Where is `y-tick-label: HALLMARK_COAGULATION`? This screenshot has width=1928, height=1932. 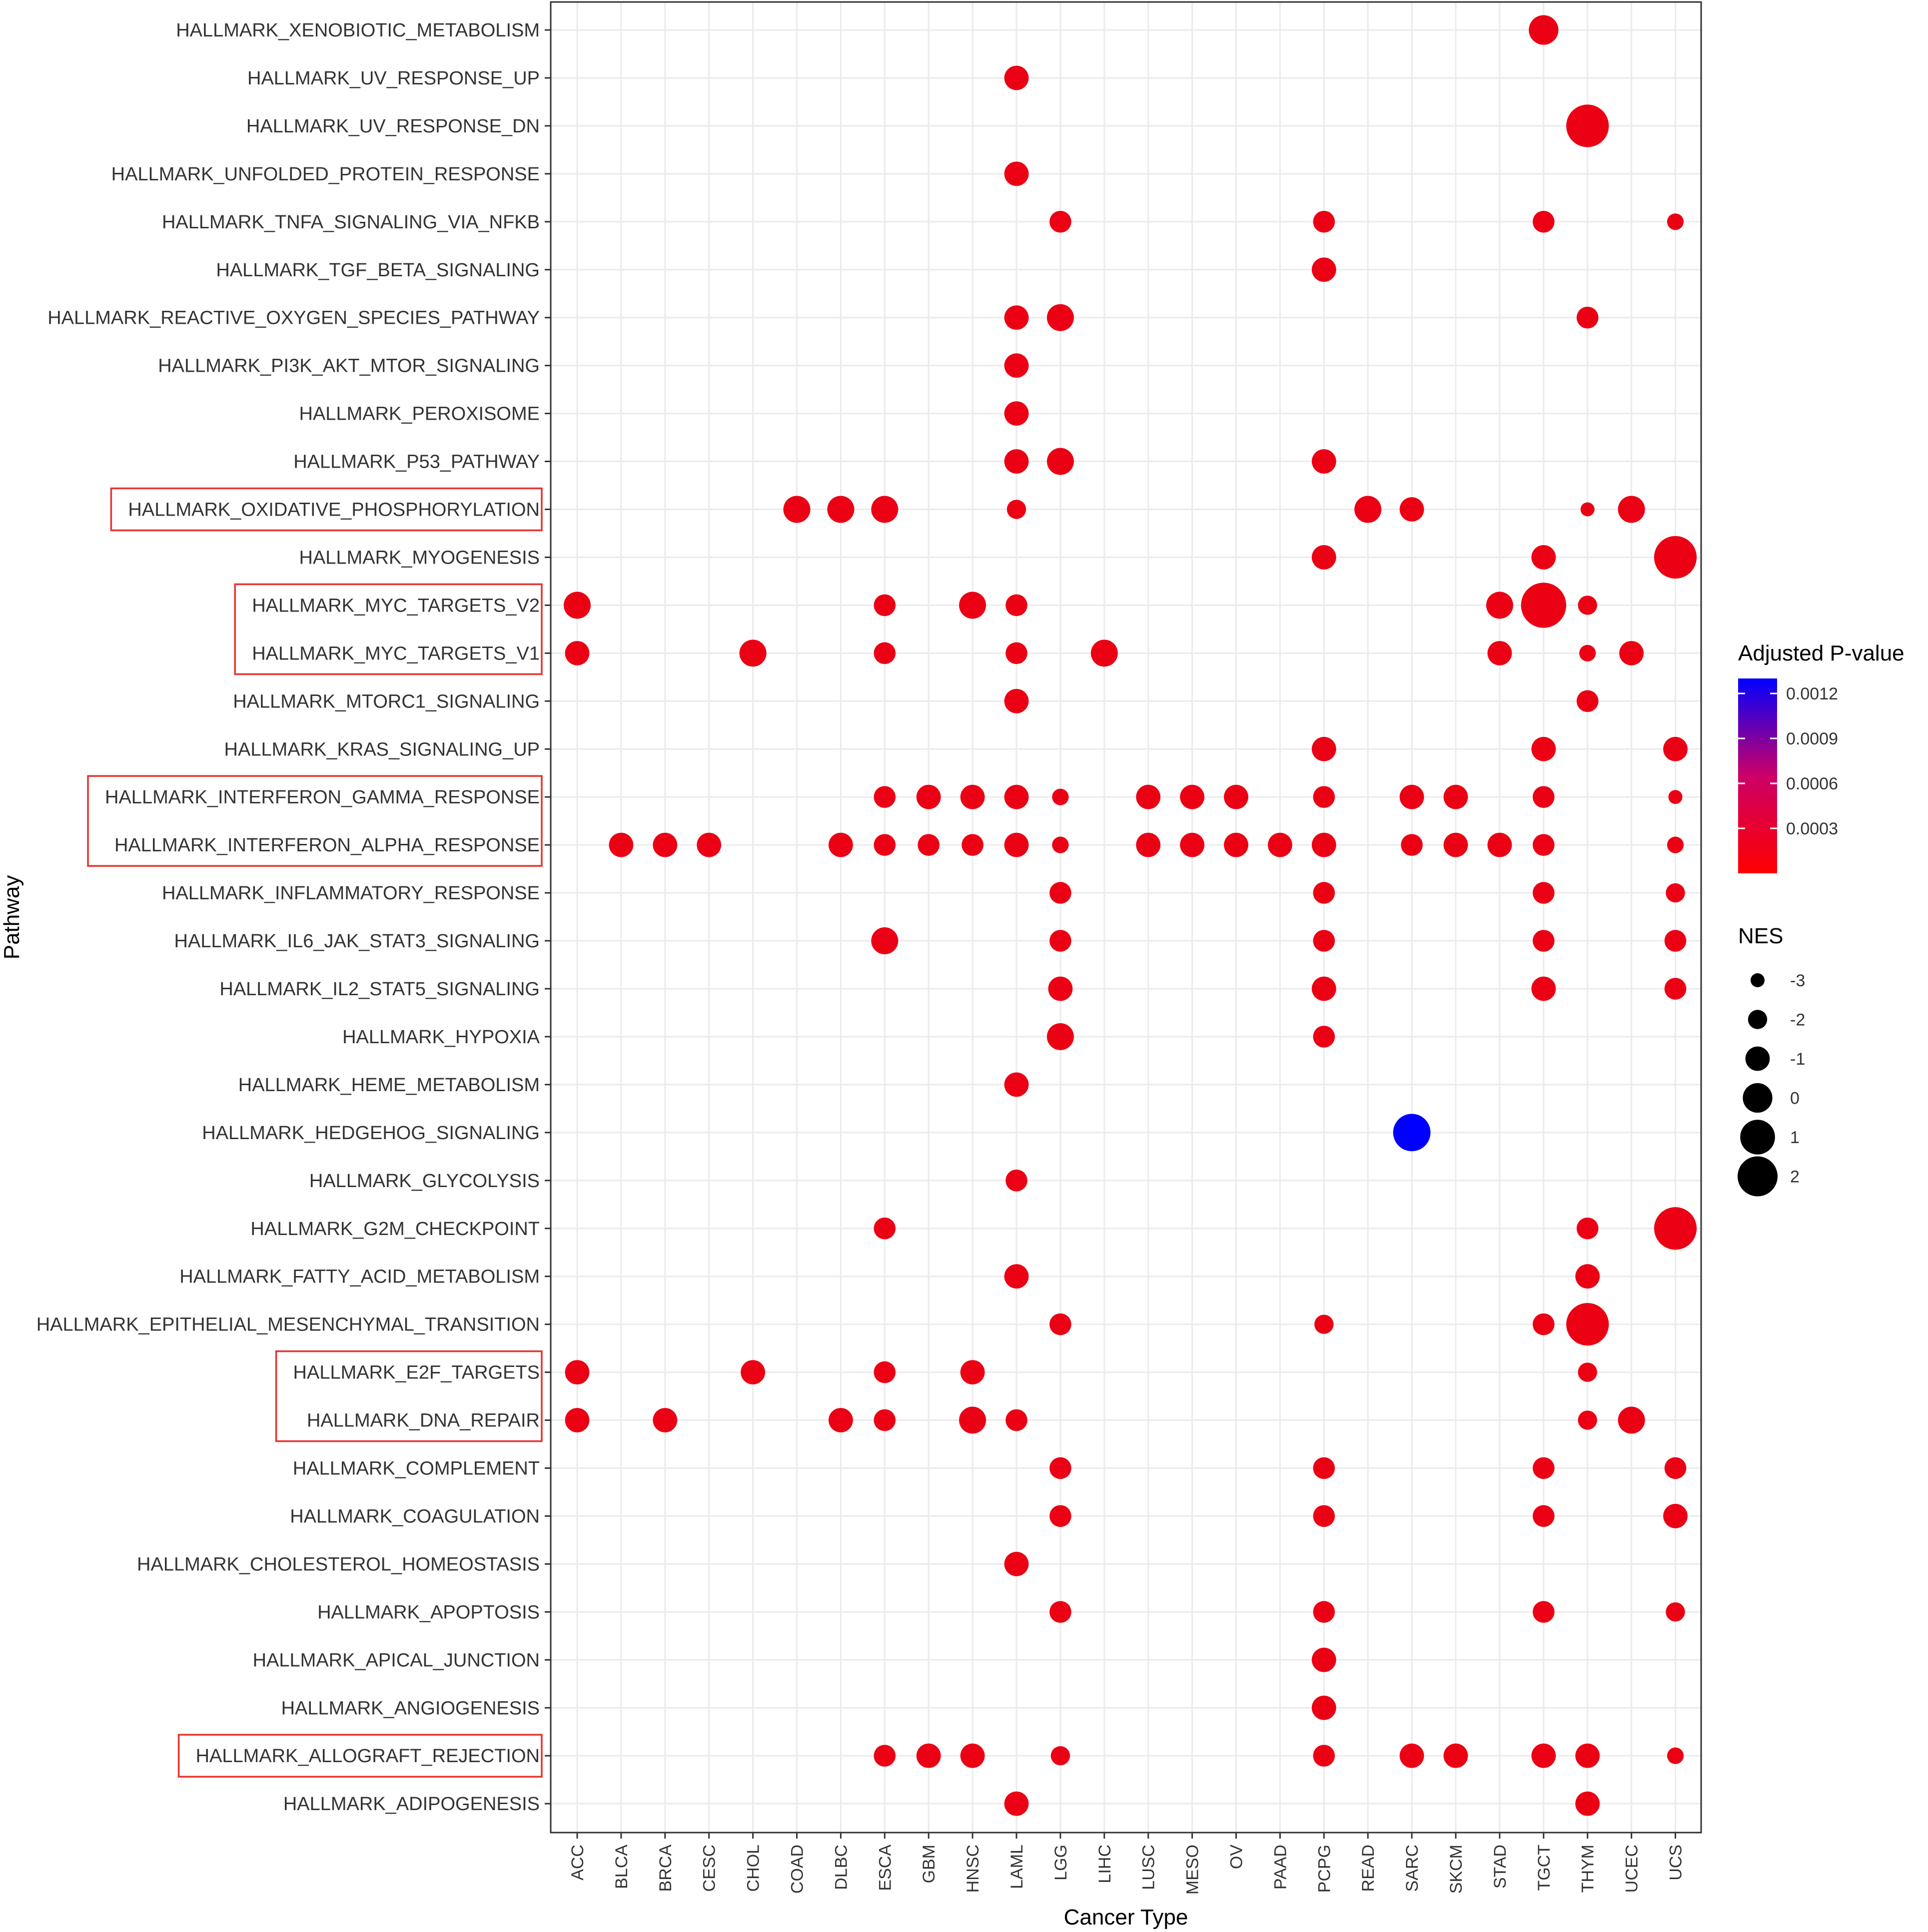 y-tick-label: HALLMARK_COAGULATION is located at coordinates (415, 1516).